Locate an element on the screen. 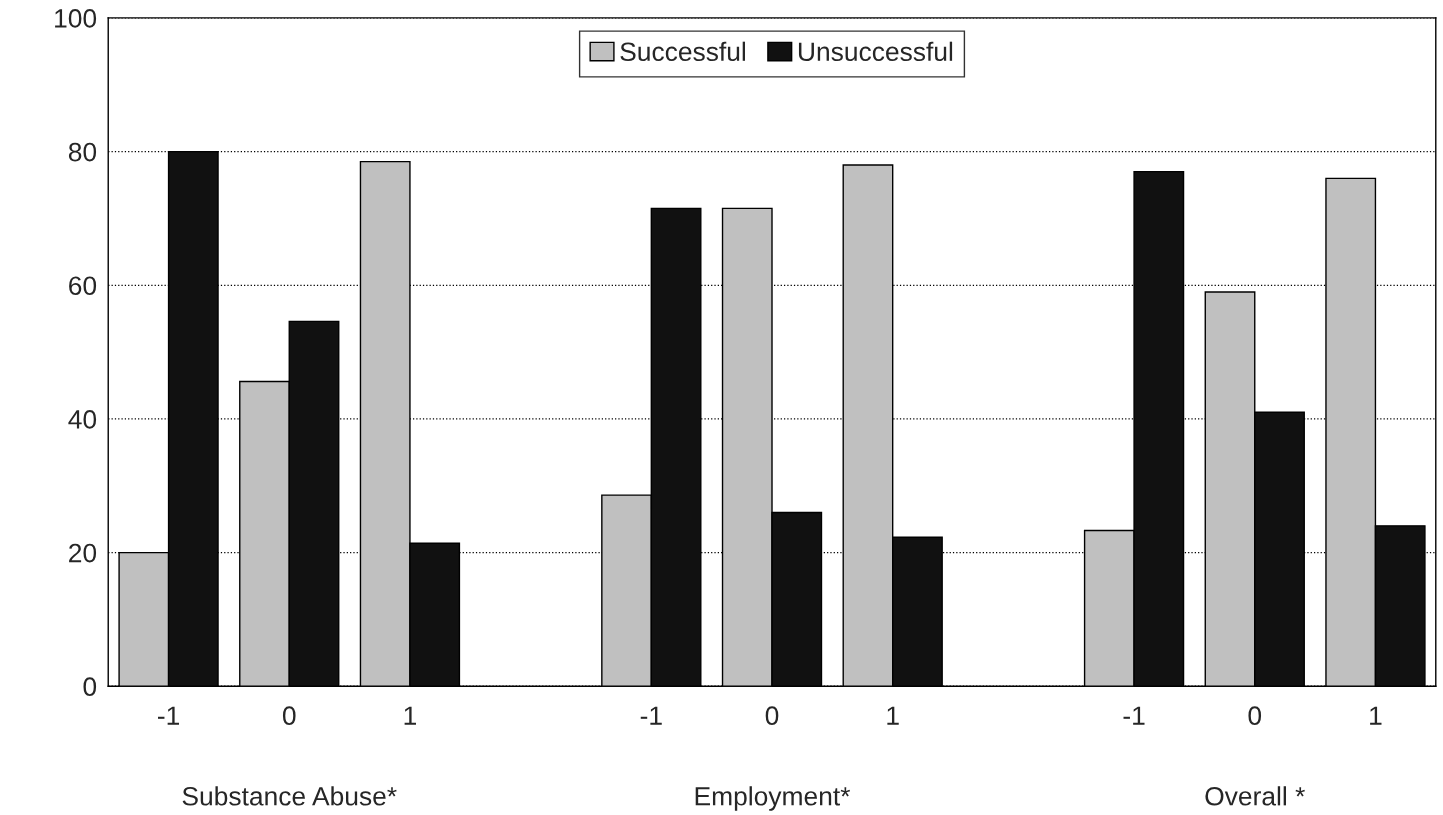 The height and width of the screenshot is (815, 1443). y-tick-label: 80 is located at coordinates (82, 152).